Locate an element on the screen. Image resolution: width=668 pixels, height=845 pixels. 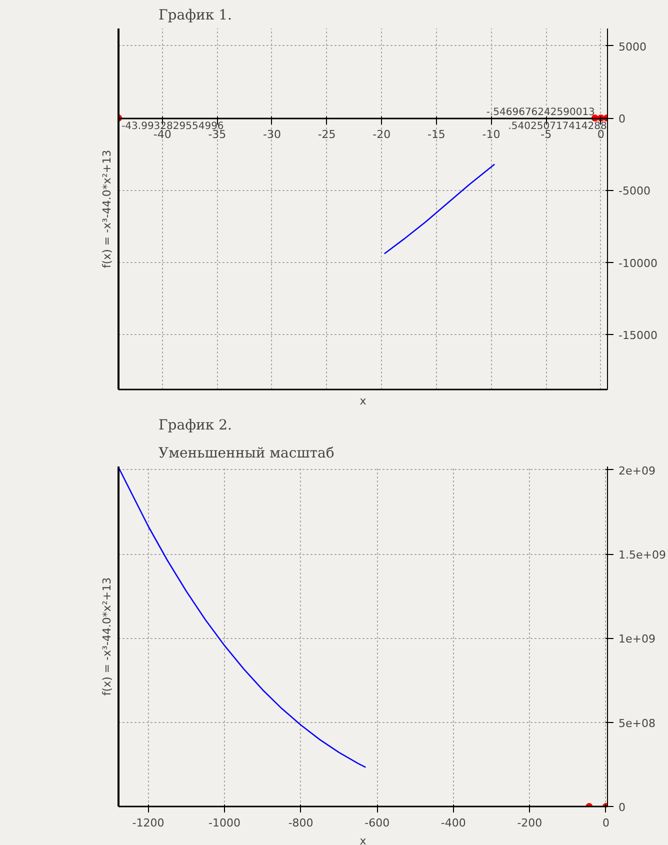
chart-subtitle: Уменьшенный масштаб is located at coordinates (246, 454).